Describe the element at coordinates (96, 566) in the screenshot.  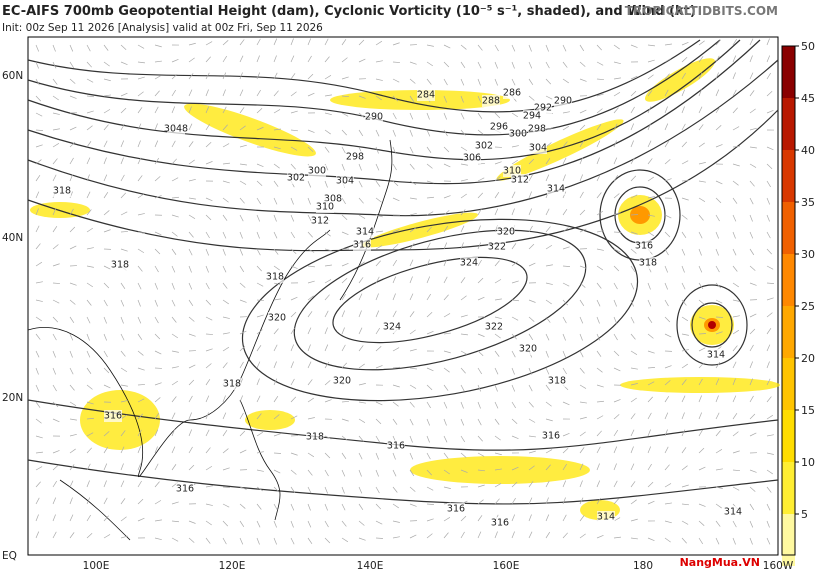
I see `longitude-label: 100E` at that location.